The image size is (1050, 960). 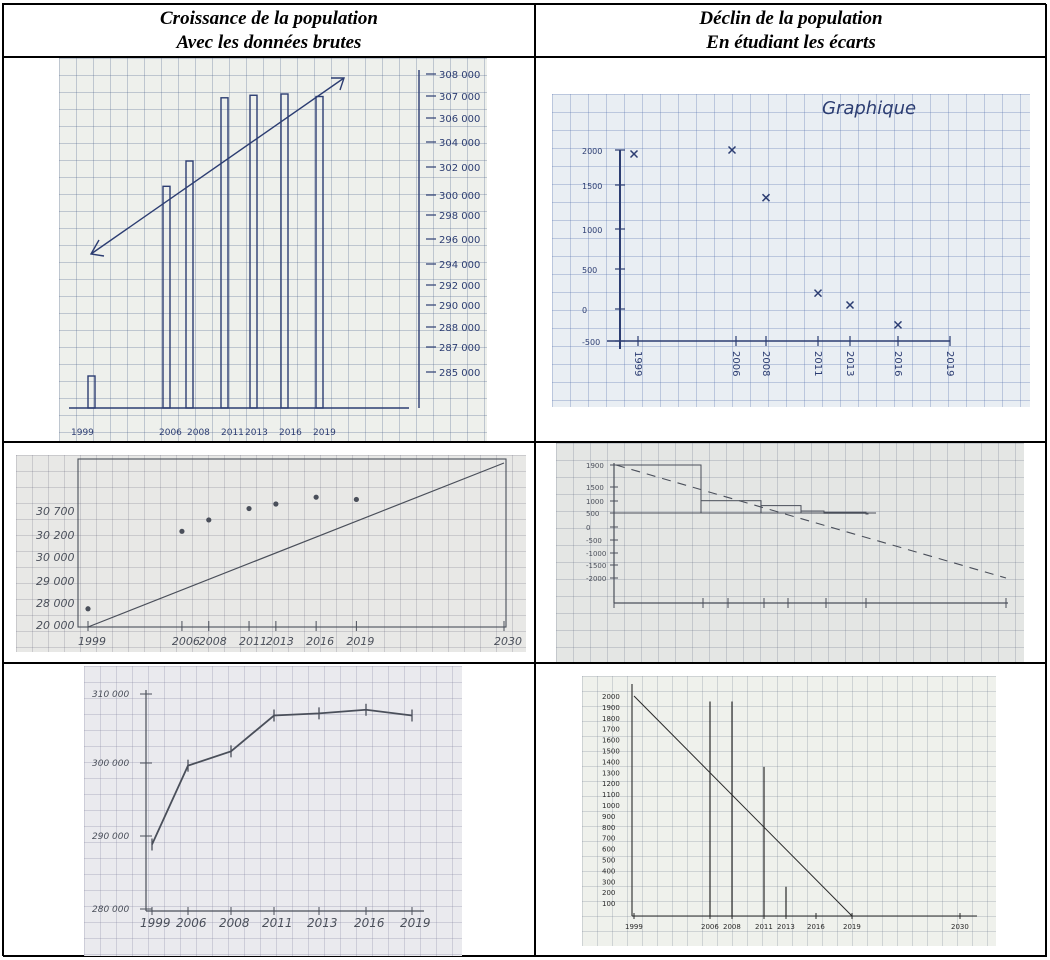 What do you see at coordinates (608, 904) in the screenshot?
I see `y-tick-label: 100` at bounding box center [608, 904].